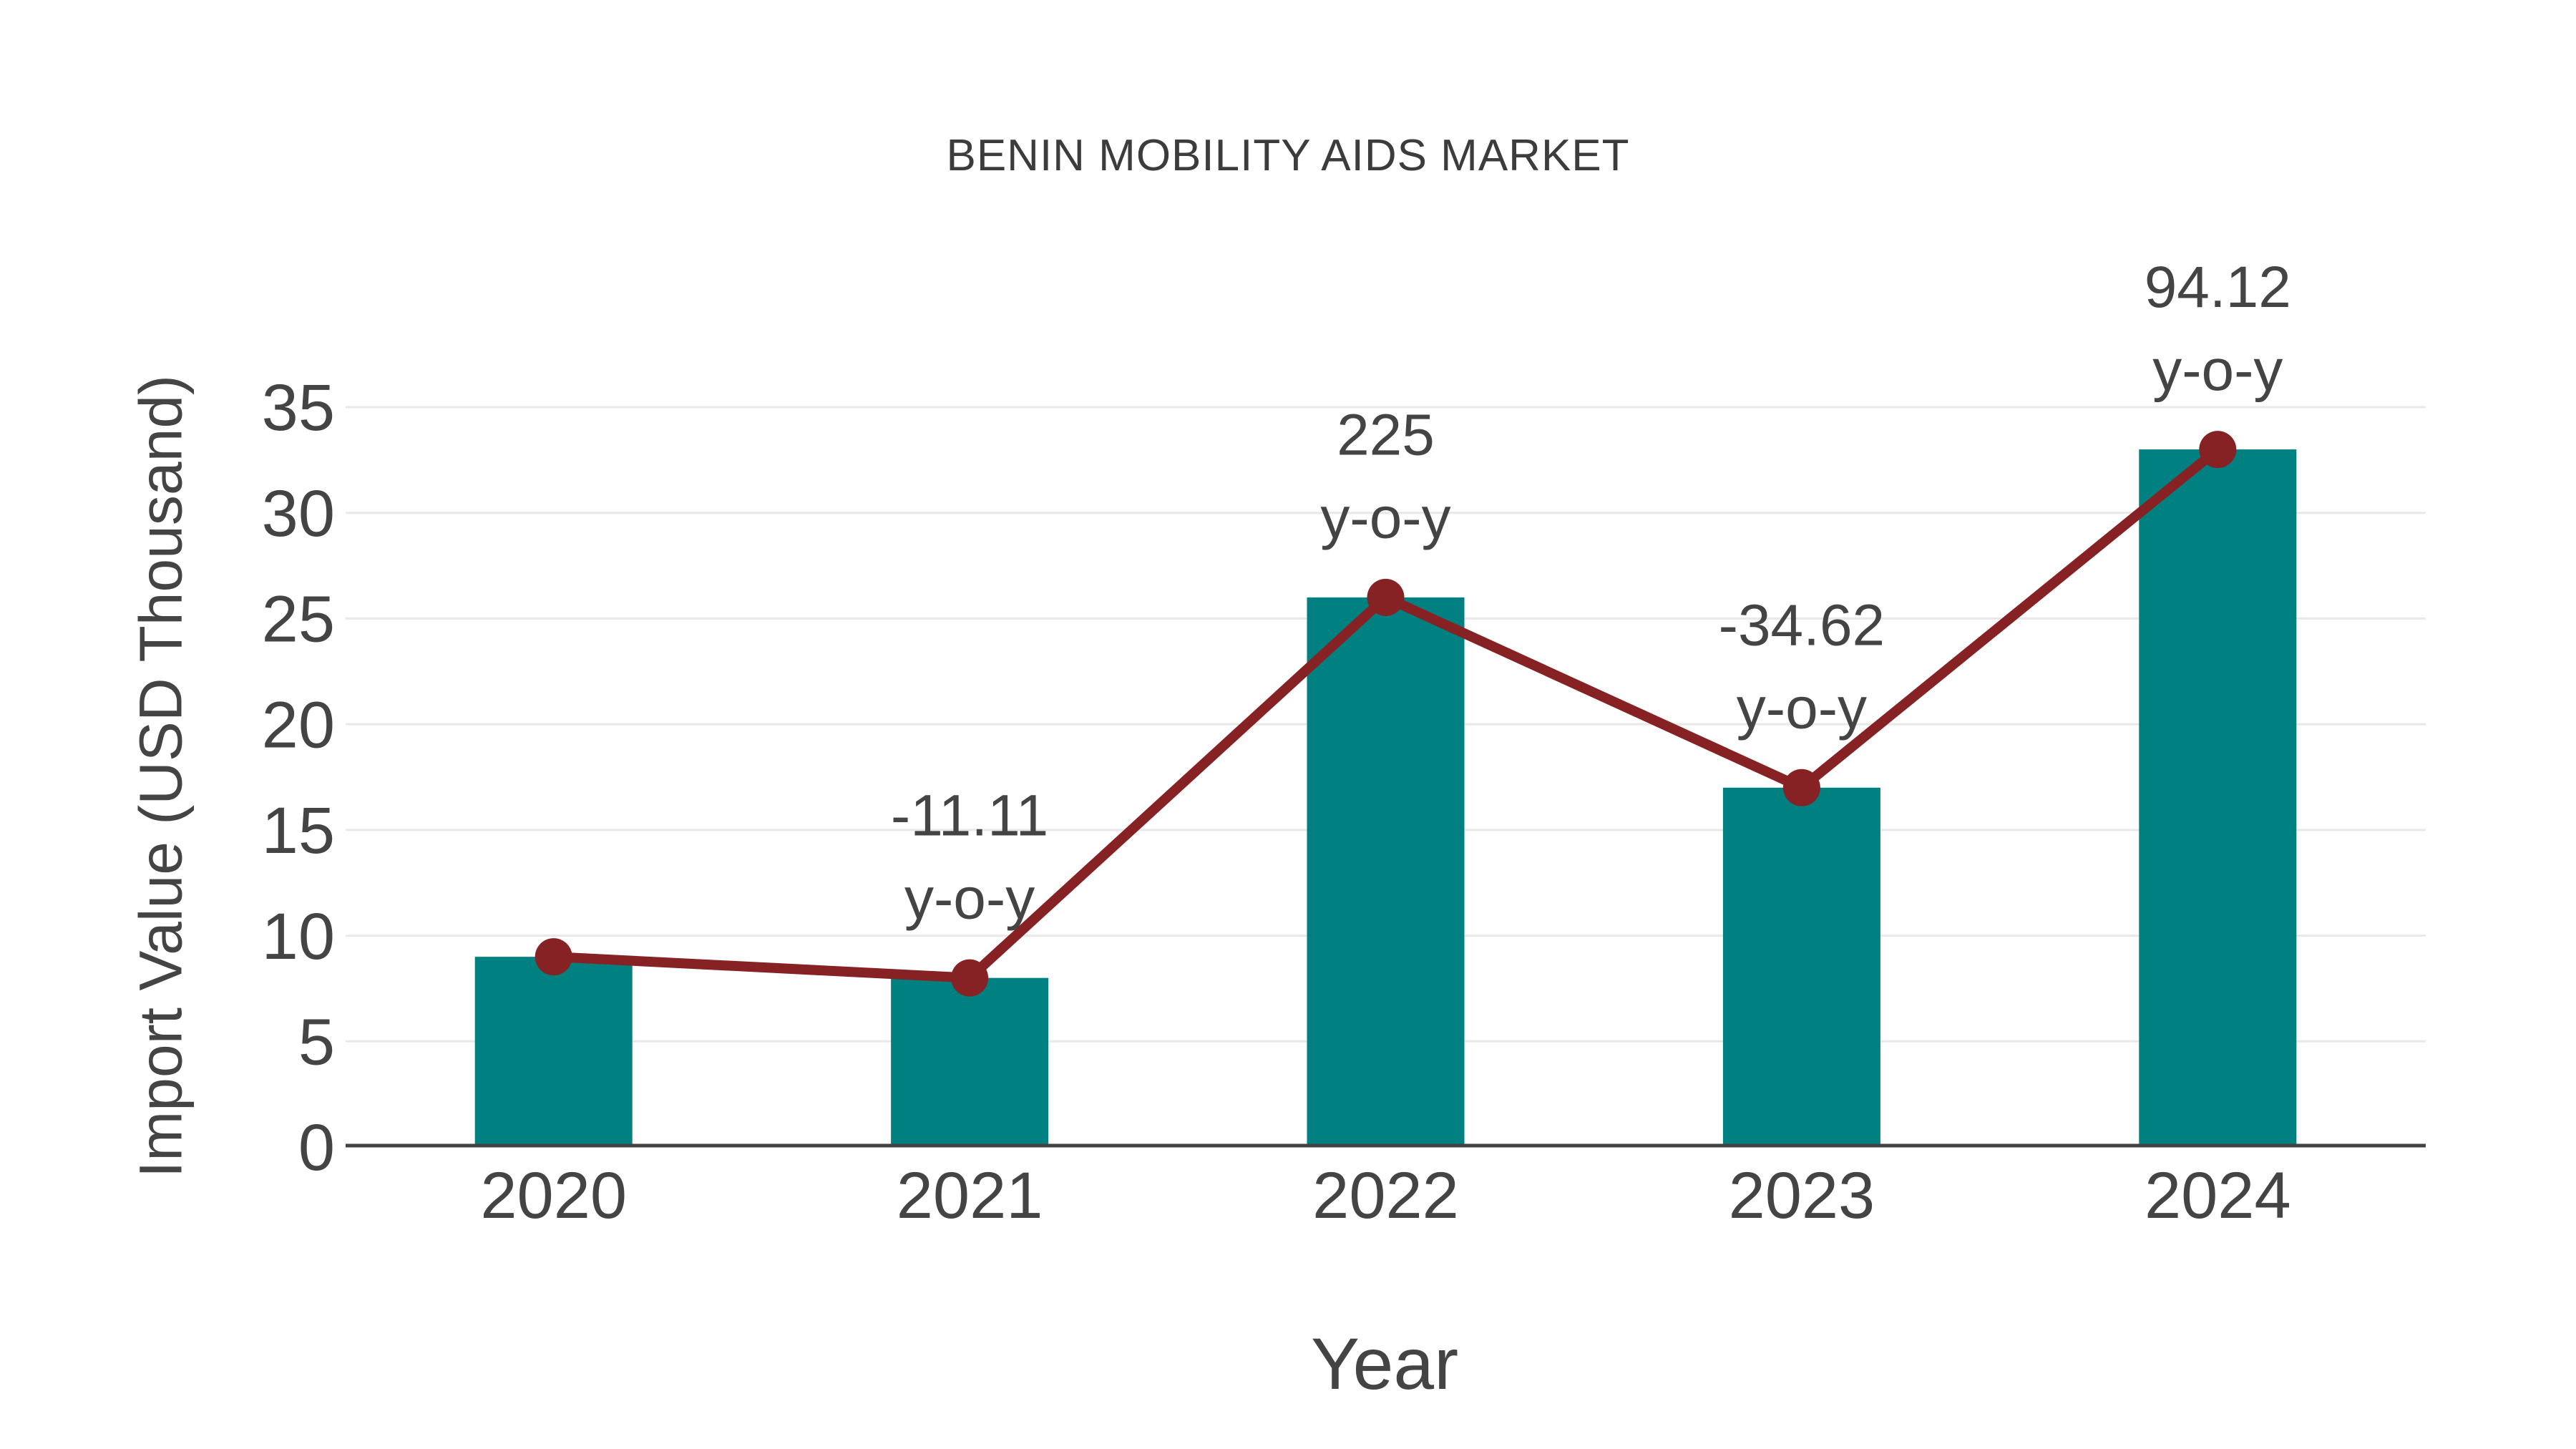 This screenshot has height=1449, width=2576. What do you see at coordinates (316, 1041) in the screenshot?
I see `y-tick-label: 5` at bounding box center [316, 1041].